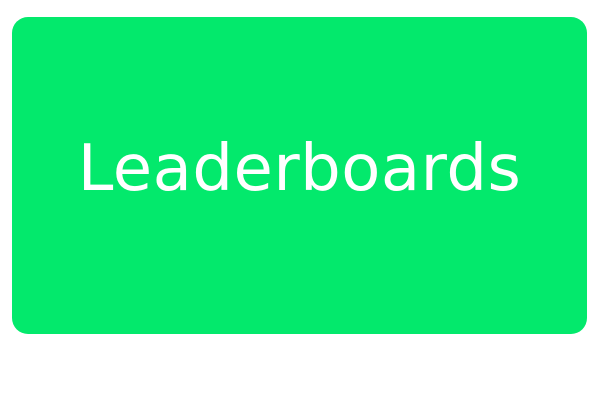  I want to click on leaderboards-button-label: Leaderboards, so click(299, 168).